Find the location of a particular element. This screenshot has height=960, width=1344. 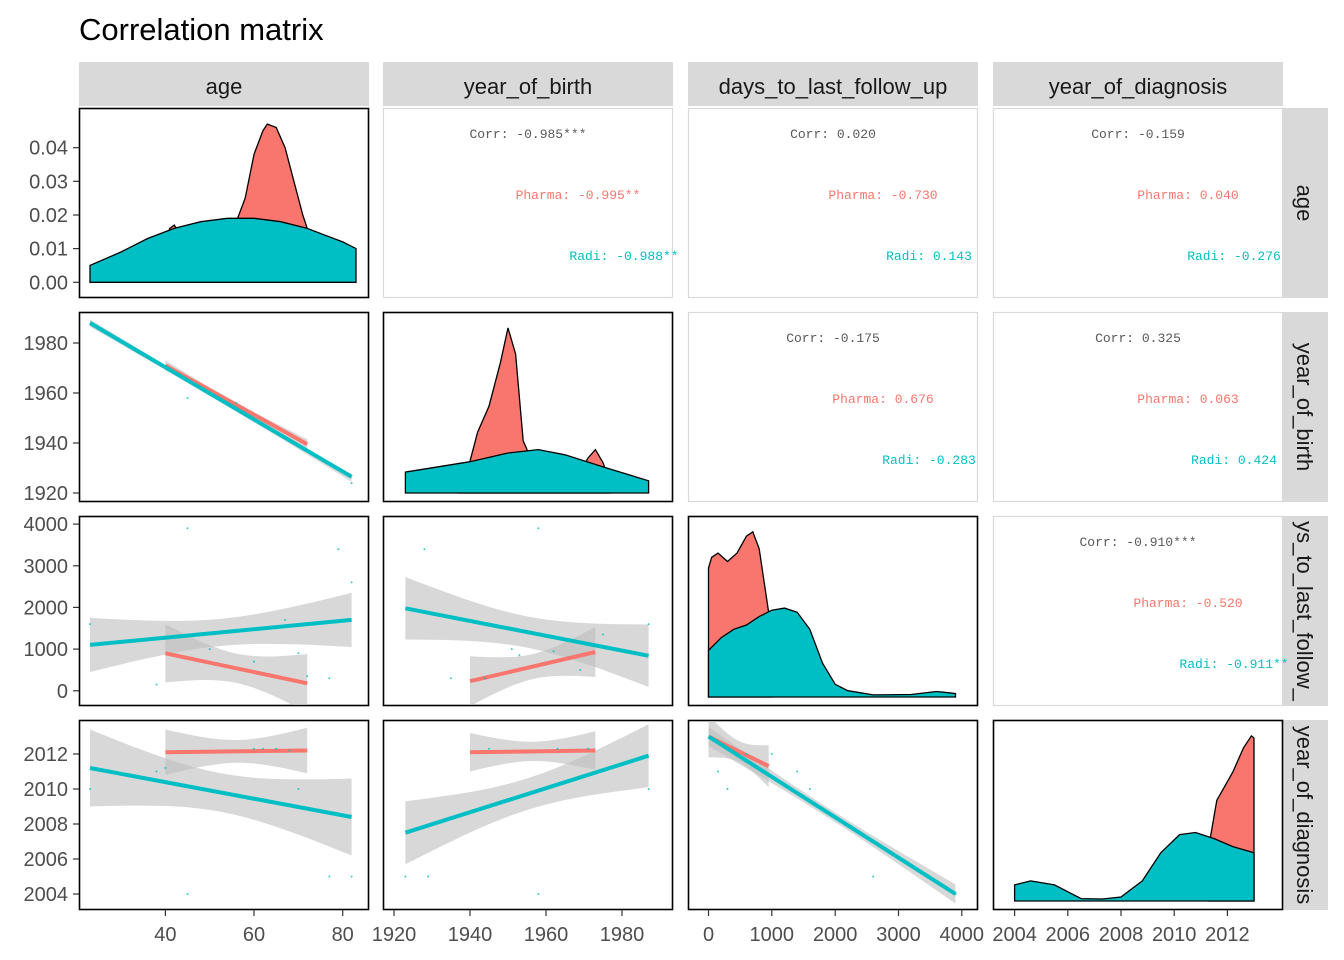

x-tick-label-year-of-diagnosis: 2008 is located at coordinates (1121, 935).